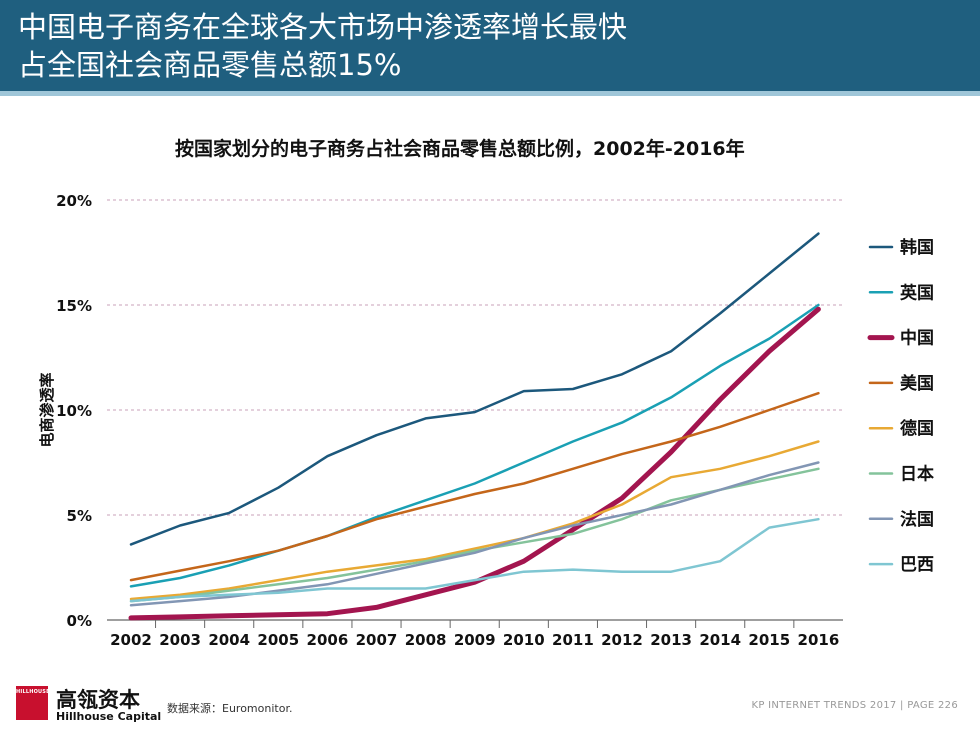  What do you see at coordinates (671, 640) in the screenshot?
I see `x-tick-label: 2013` at bounding box center [671, 640].